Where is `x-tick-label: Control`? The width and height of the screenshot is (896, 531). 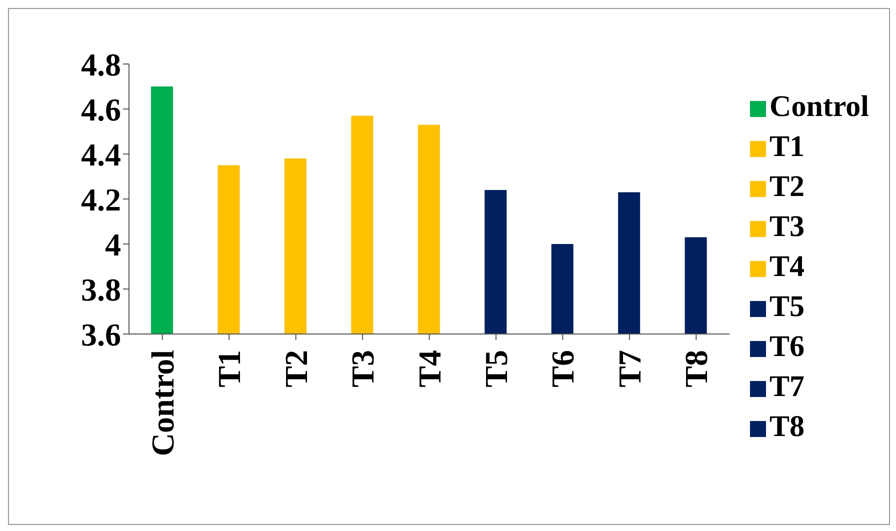 x-tick-label: Control is located at coordinates (162, 403).